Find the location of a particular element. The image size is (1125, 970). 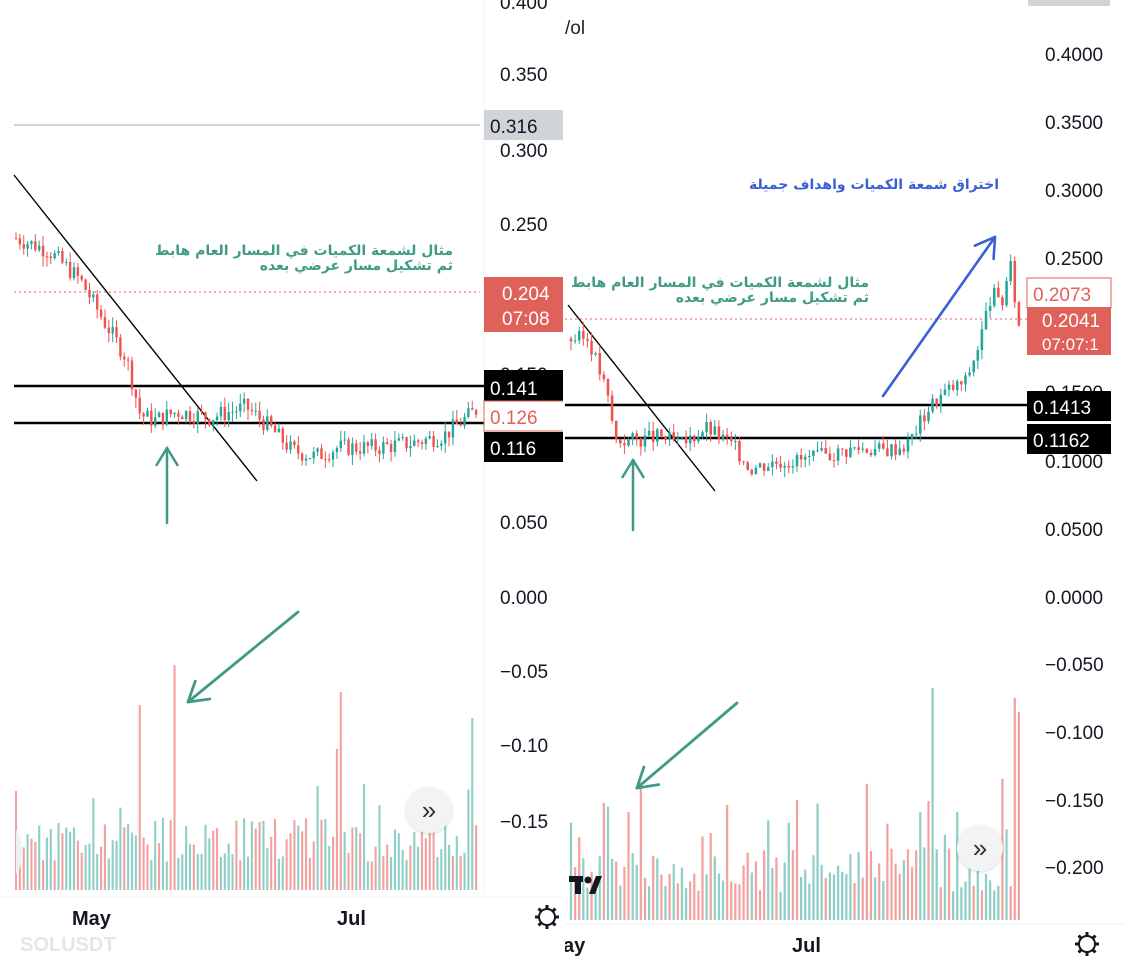

y-axis-tick-label: 0.2500 is located at coordinates (1074, 259).